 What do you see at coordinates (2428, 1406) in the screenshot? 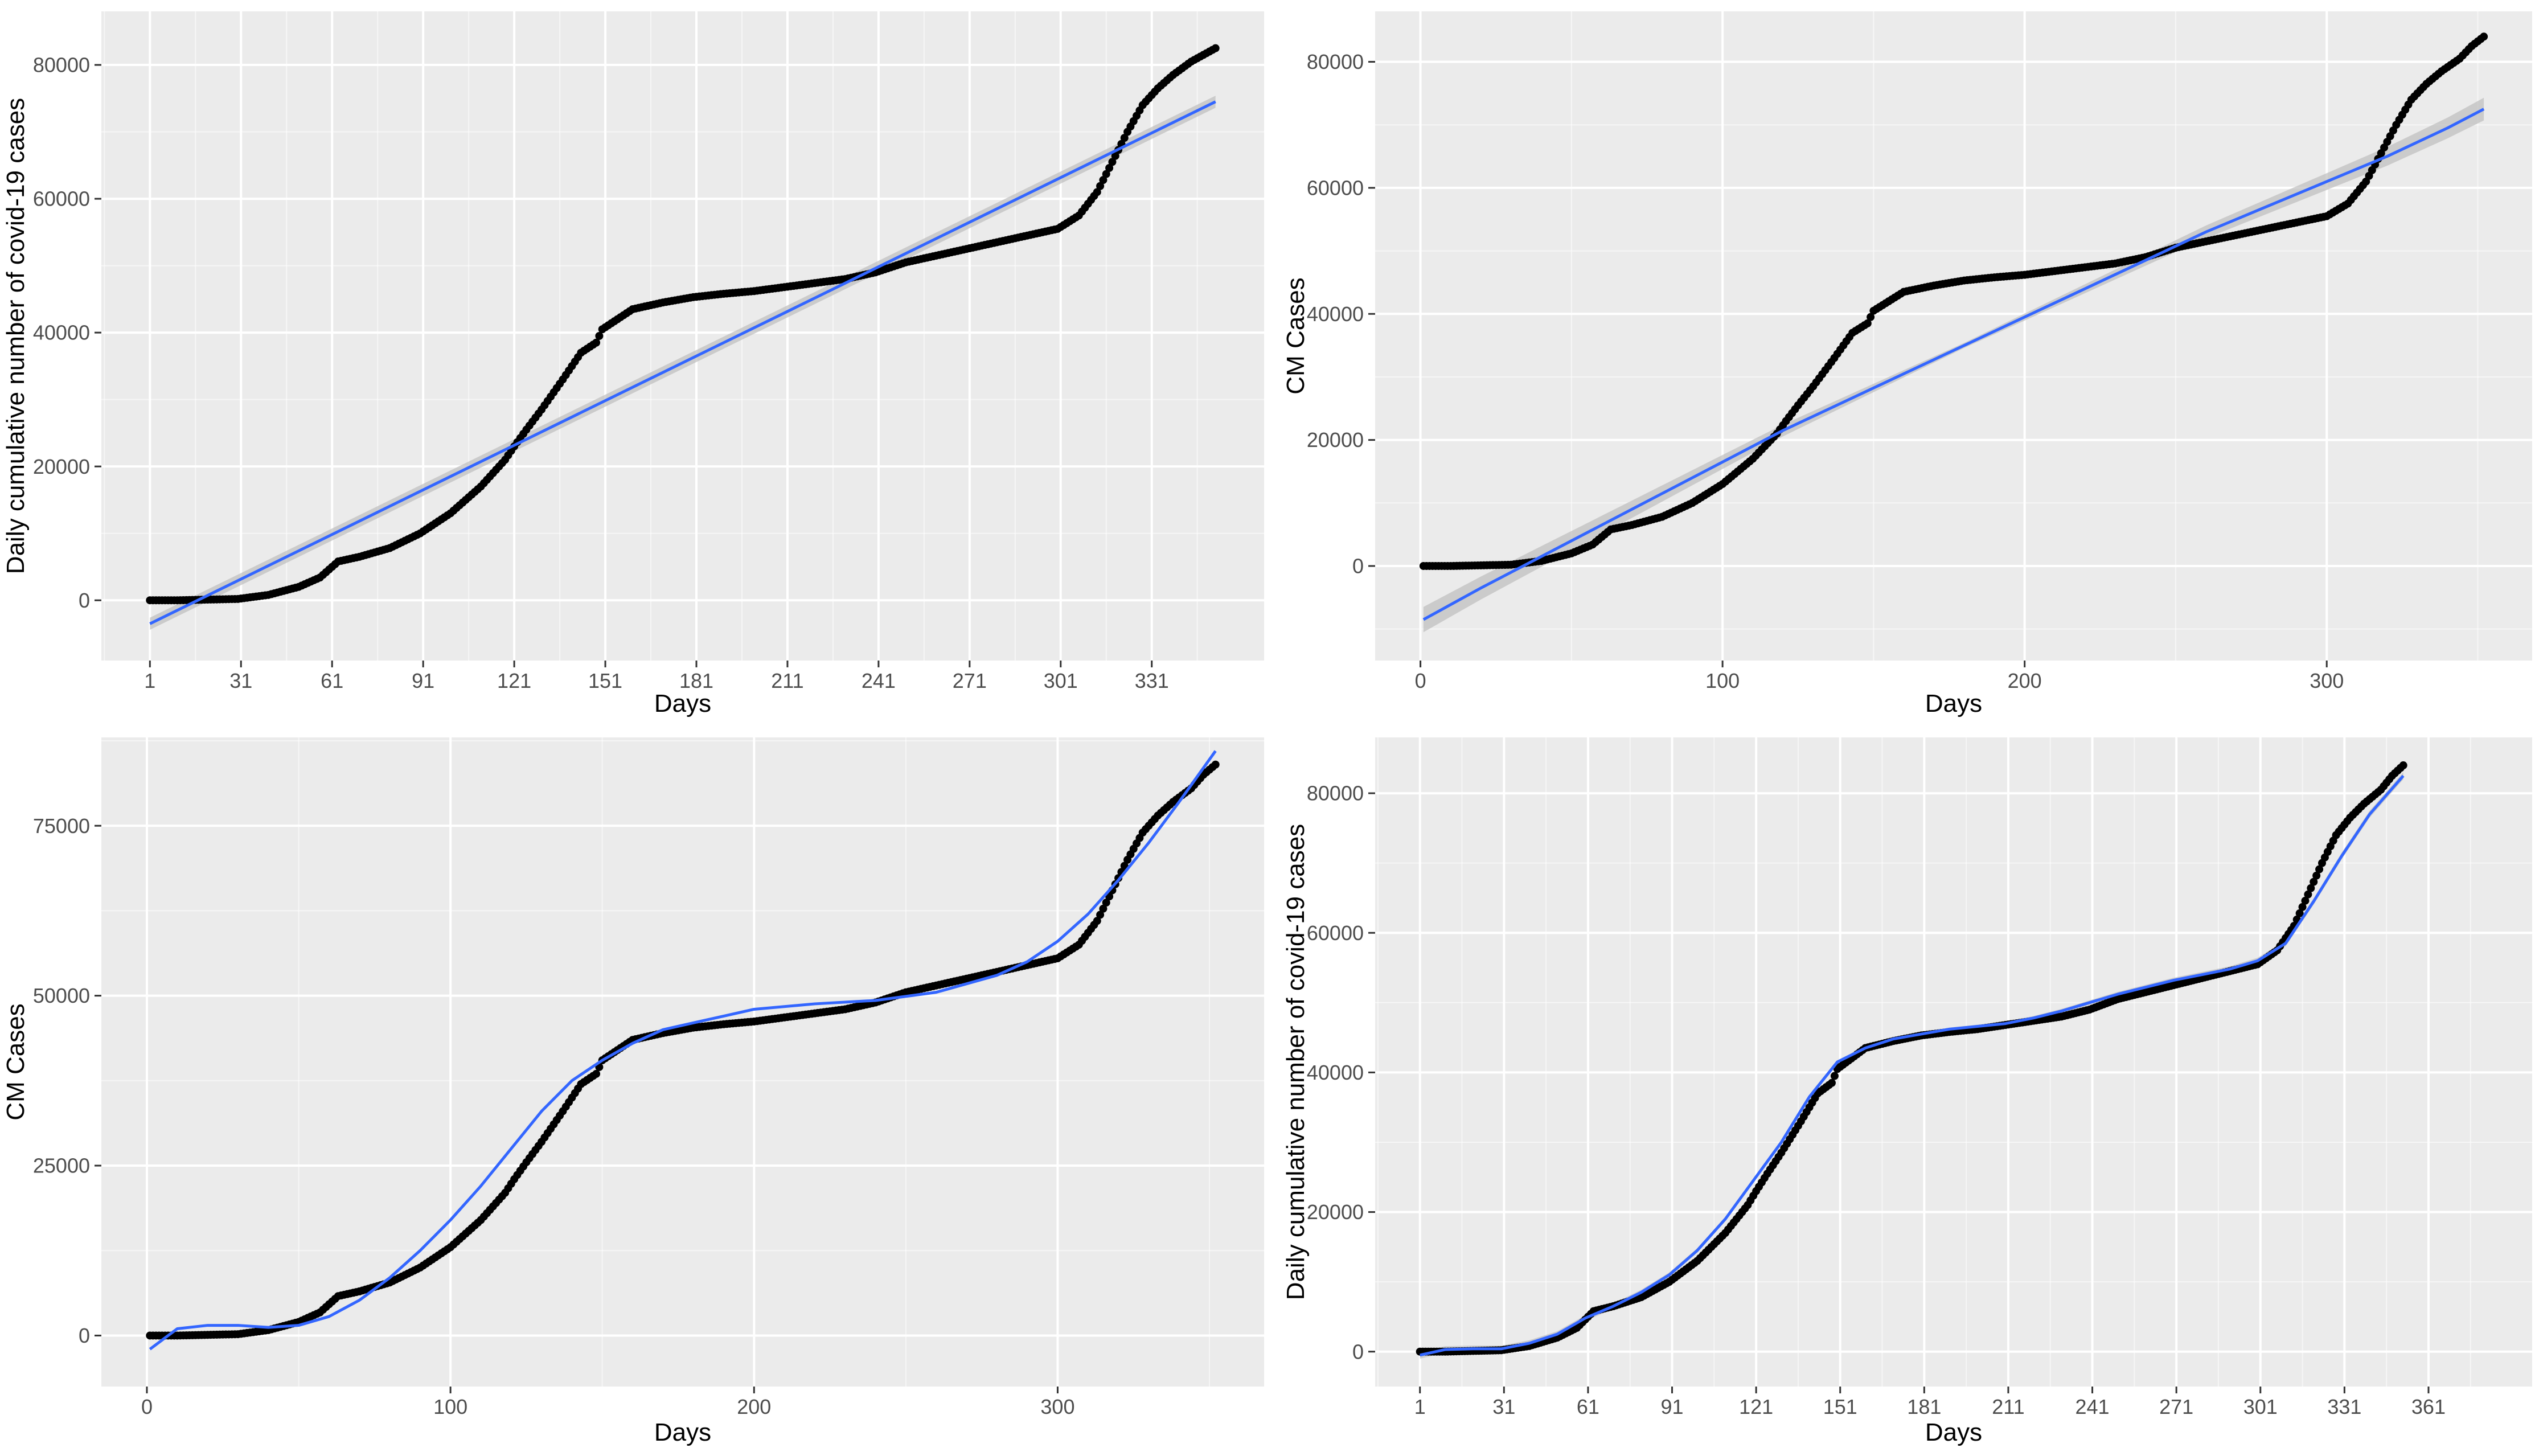
I see `x-tick-label: 361` at bounding box center [2428, 1406].